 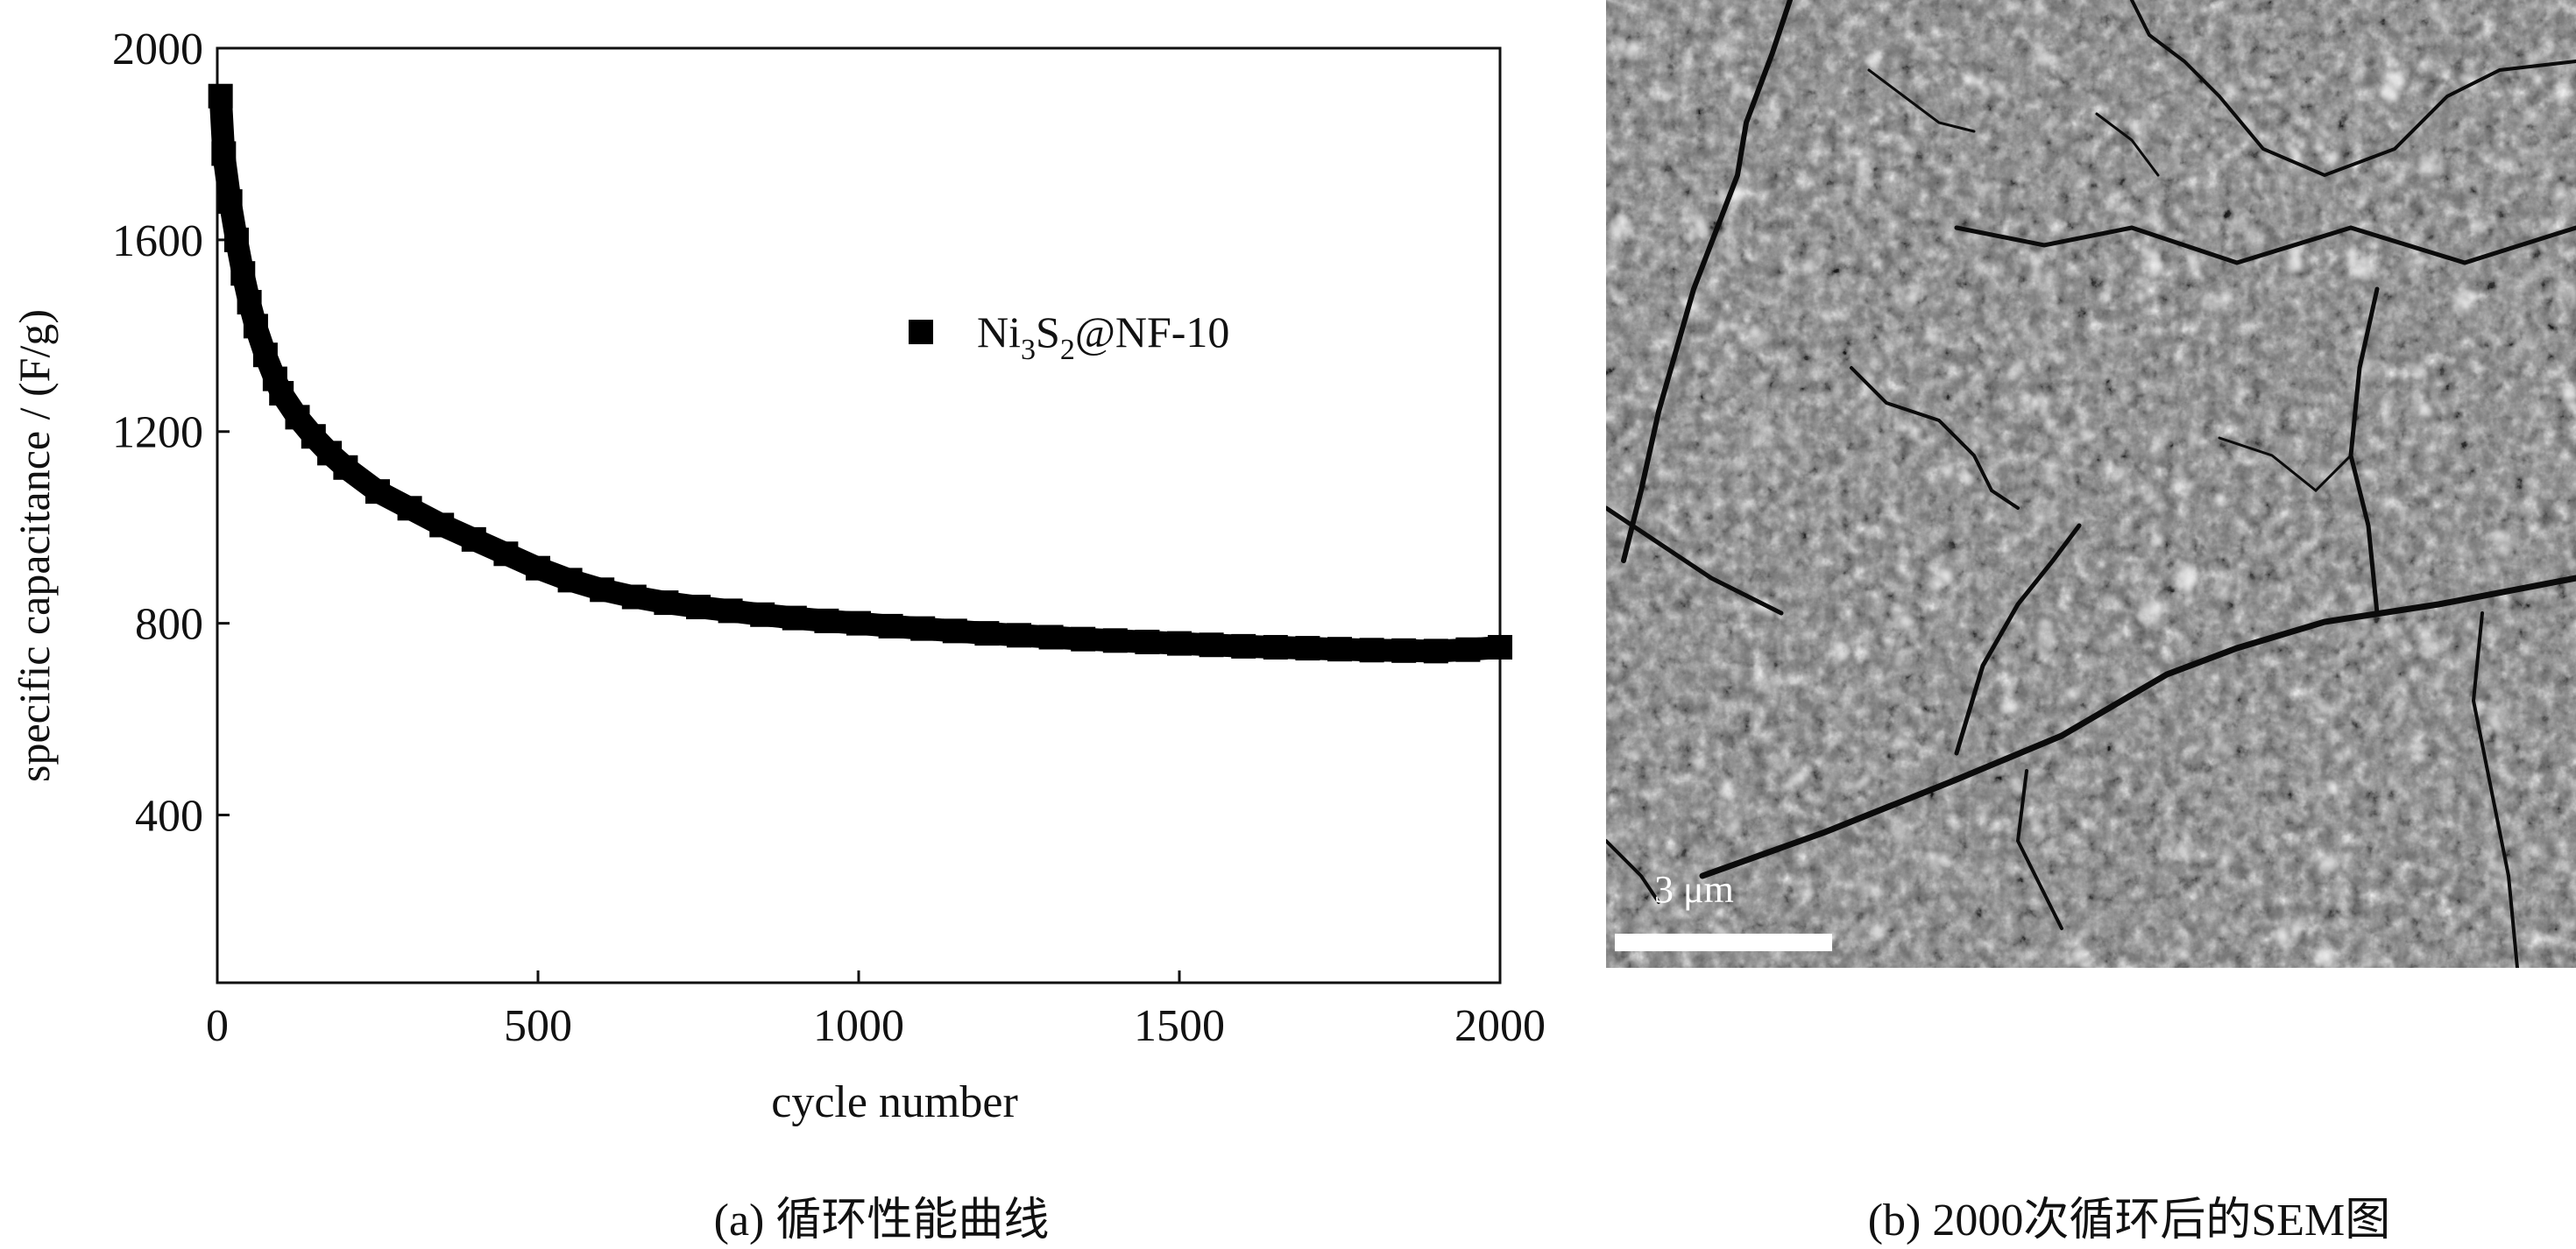 I want to click on legend-label: Ni3S2@NF-10, so click(x=1103, y=336).